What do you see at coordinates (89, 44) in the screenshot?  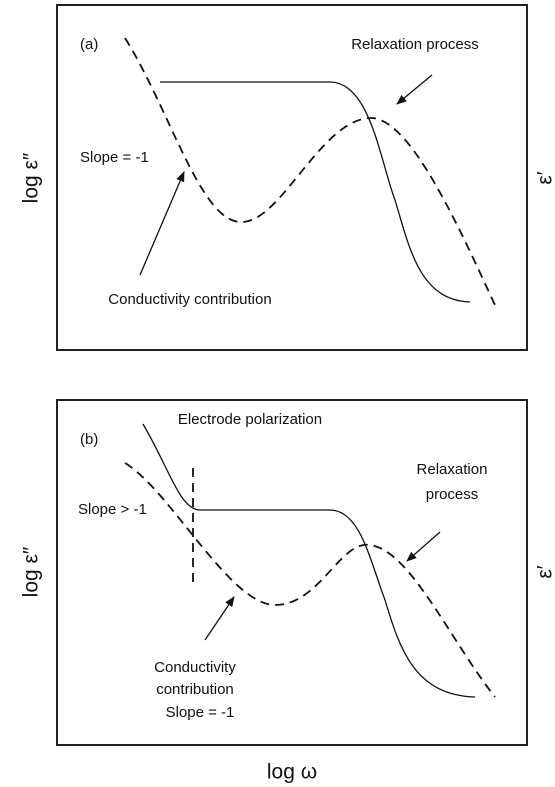 I see `panel-label: (a)` at bounding box center [89, 44].